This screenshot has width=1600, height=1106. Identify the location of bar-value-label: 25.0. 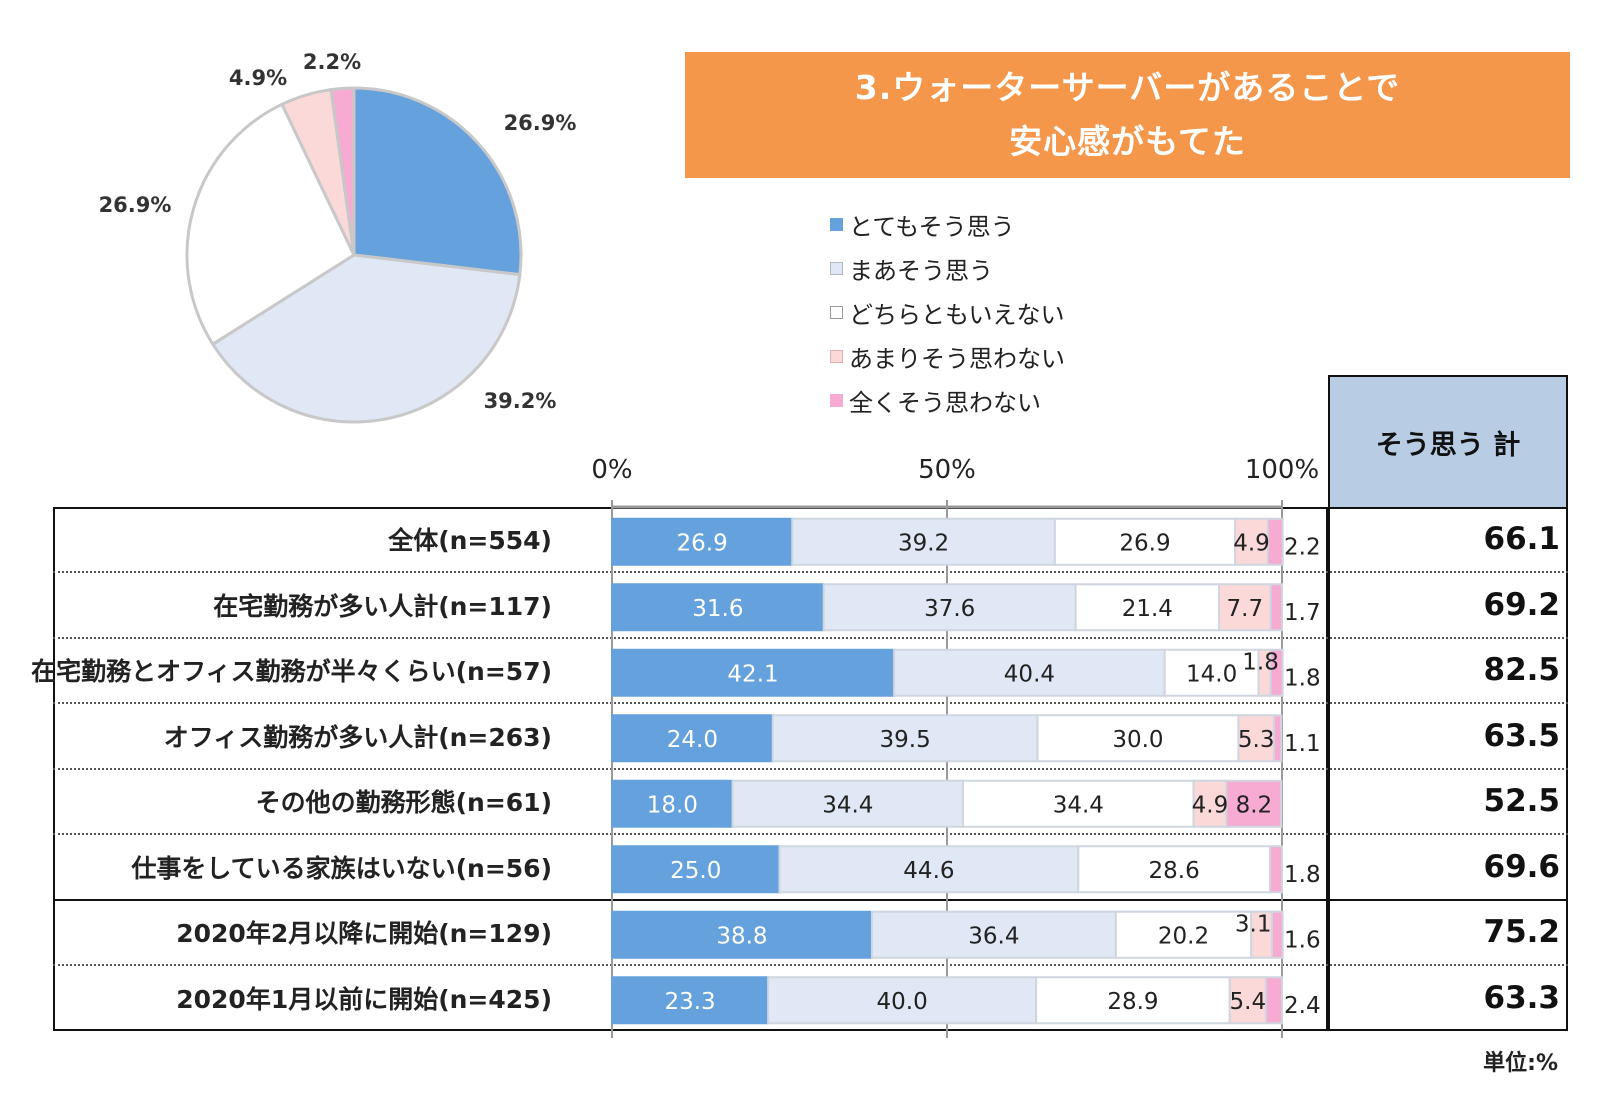
(695, 871).